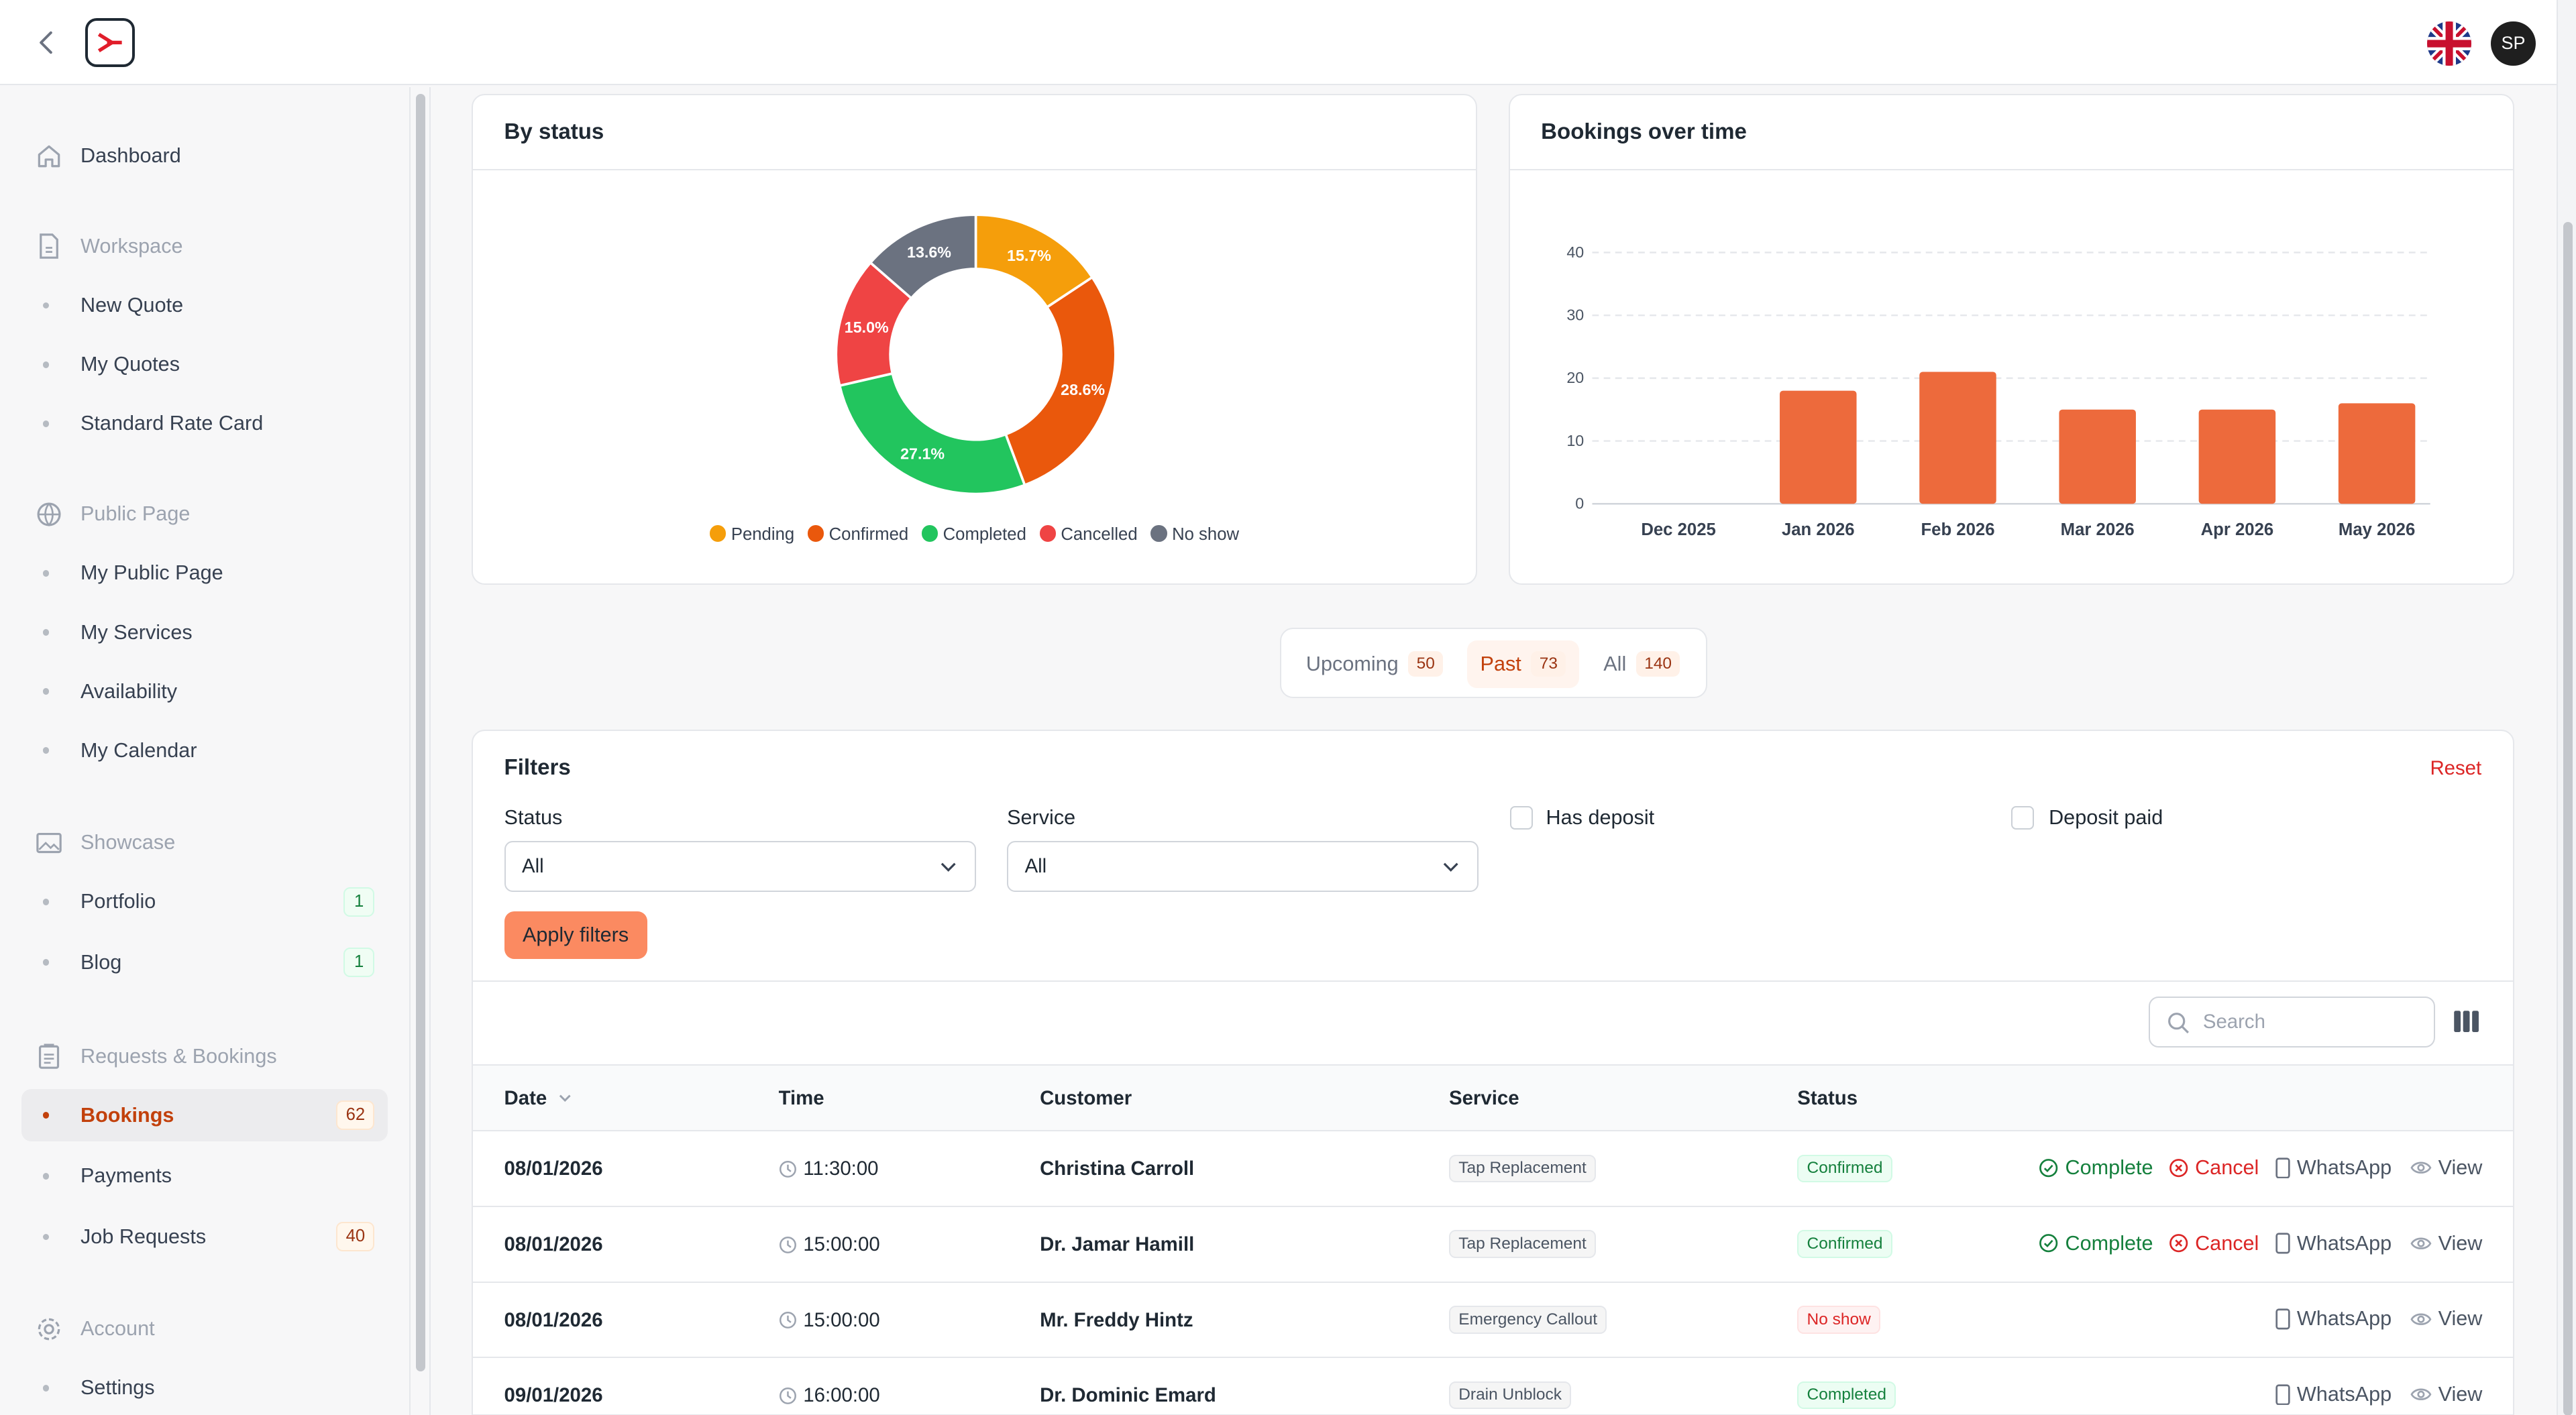 The image size is (2576, 1415). What do you see at coordinates (2022, 818) in the screenshot?
I see `deposit-paid-checkbox` at bounding box center [2022, 818].